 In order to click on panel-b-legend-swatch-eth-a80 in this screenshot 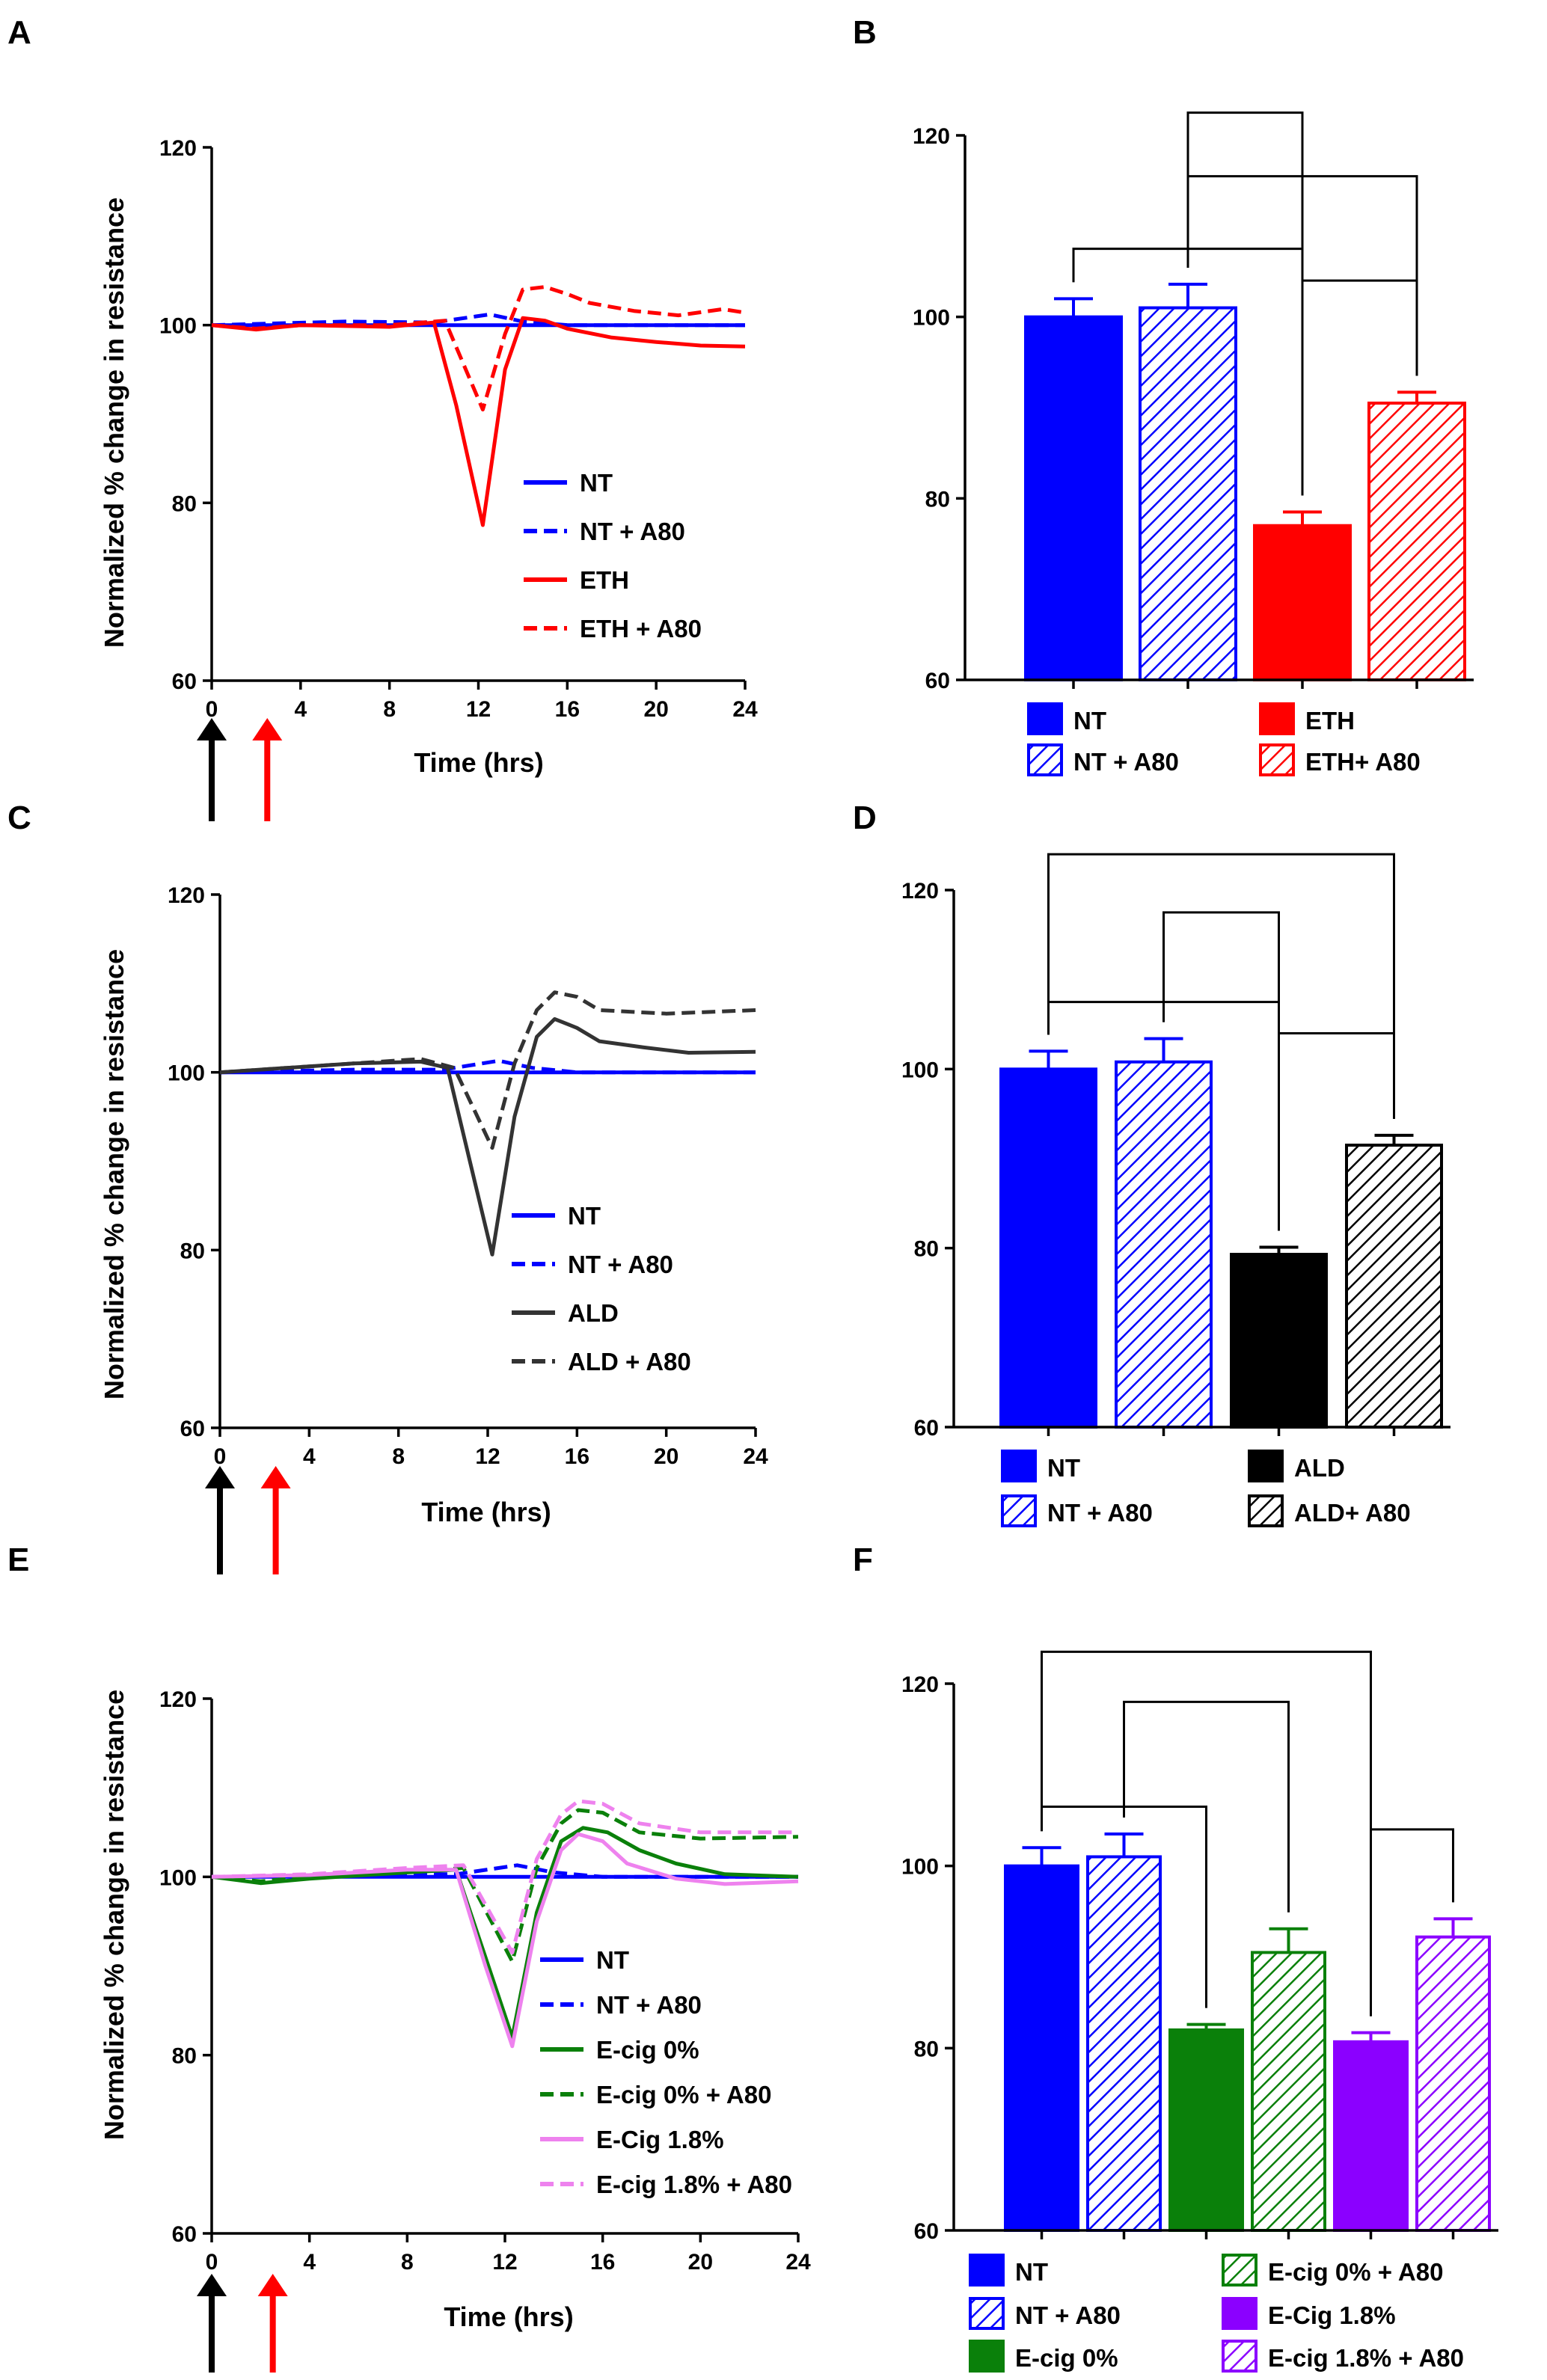, I will do `click(1277, 759)`.